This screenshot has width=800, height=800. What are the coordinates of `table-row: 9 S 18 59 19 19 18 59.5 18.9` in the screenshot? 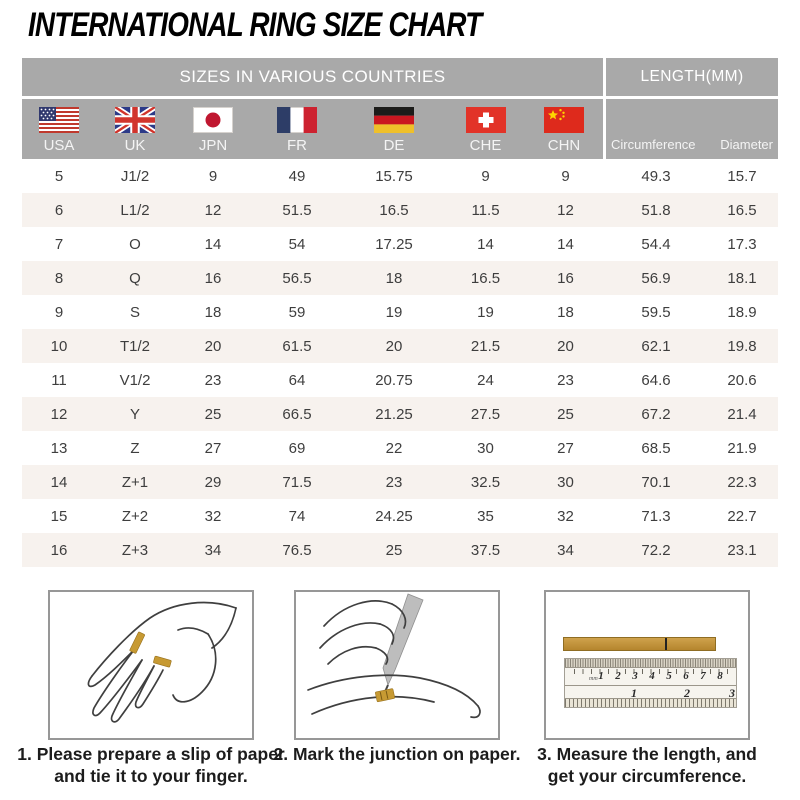 It's located at (400, 312).